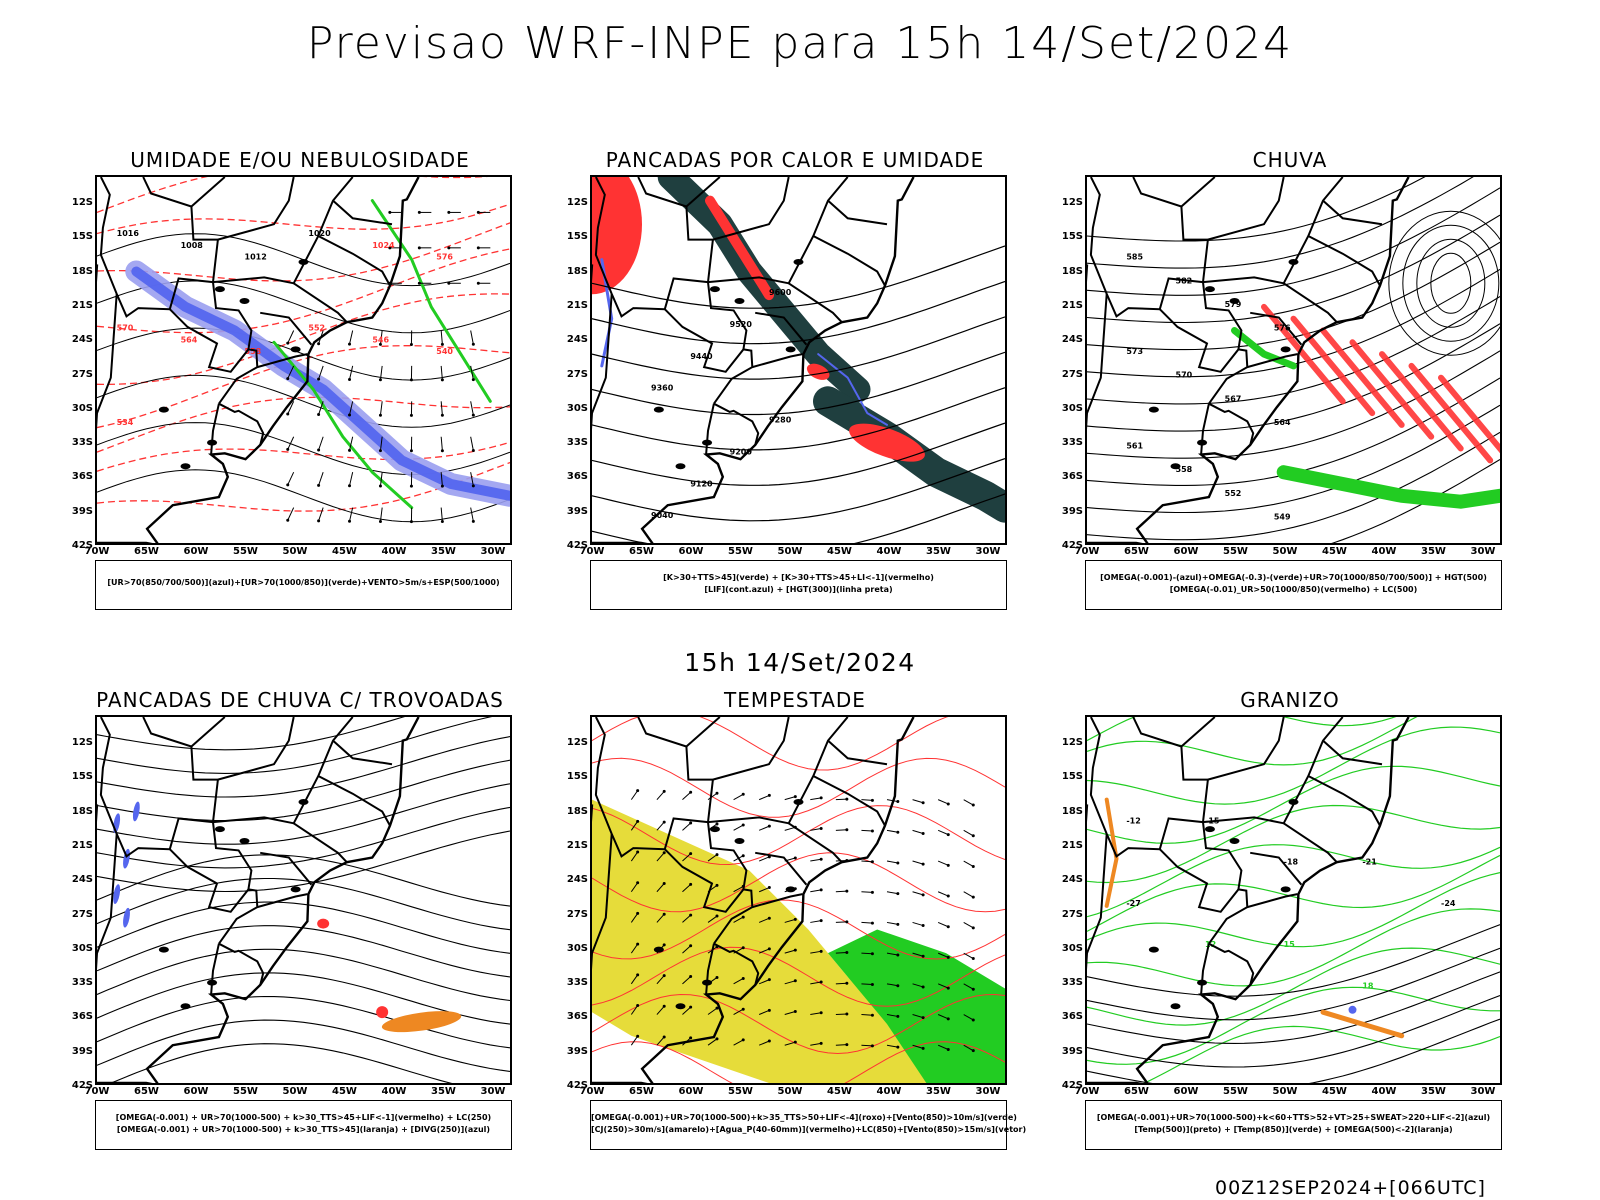 This screenshot has height=1200, width=1600. Describe the element at coordinates (245, 1091) in the screenshot. I see `longitude-tick-label: 55W` at that location.